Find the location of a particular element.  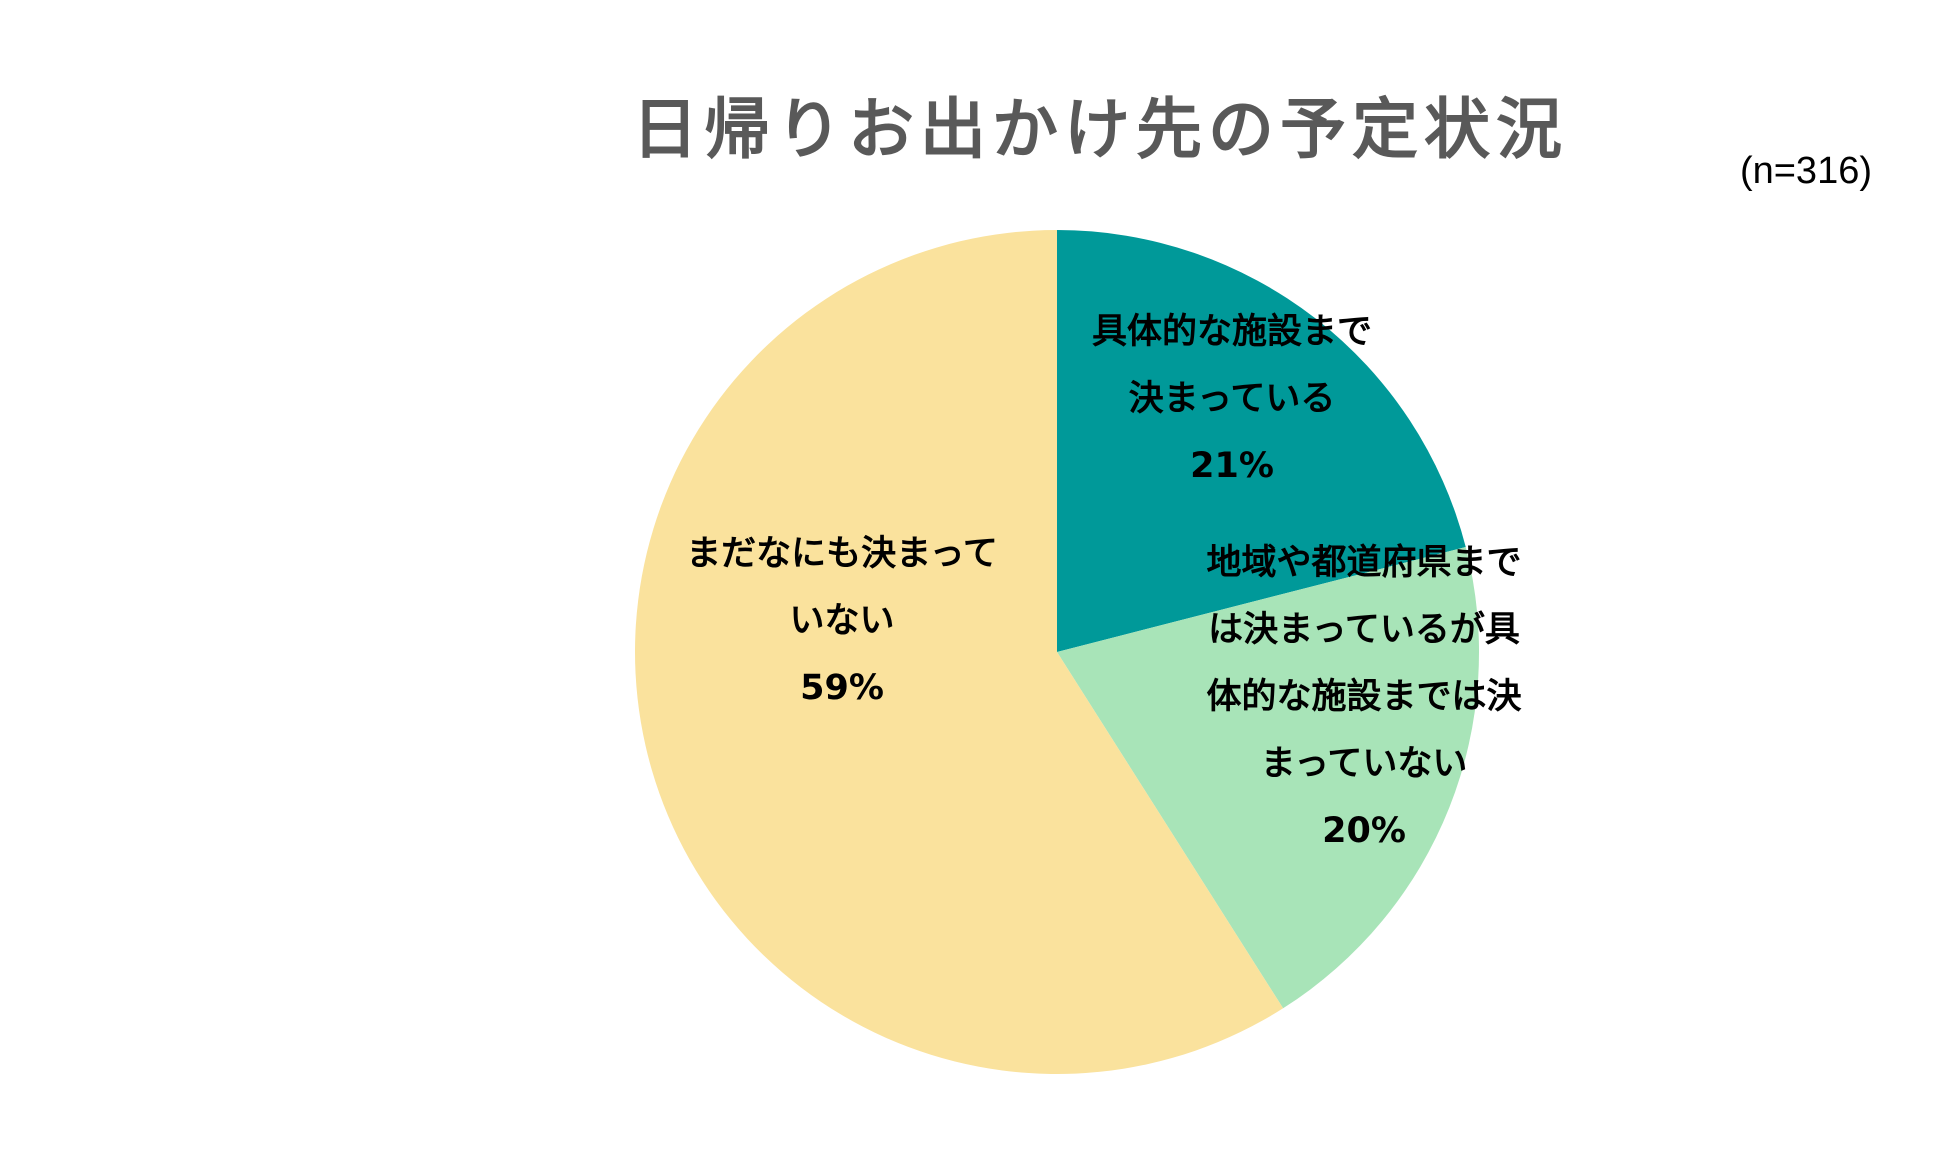

slice-value-label-0: 21% is located at coordinates (1232, 466).